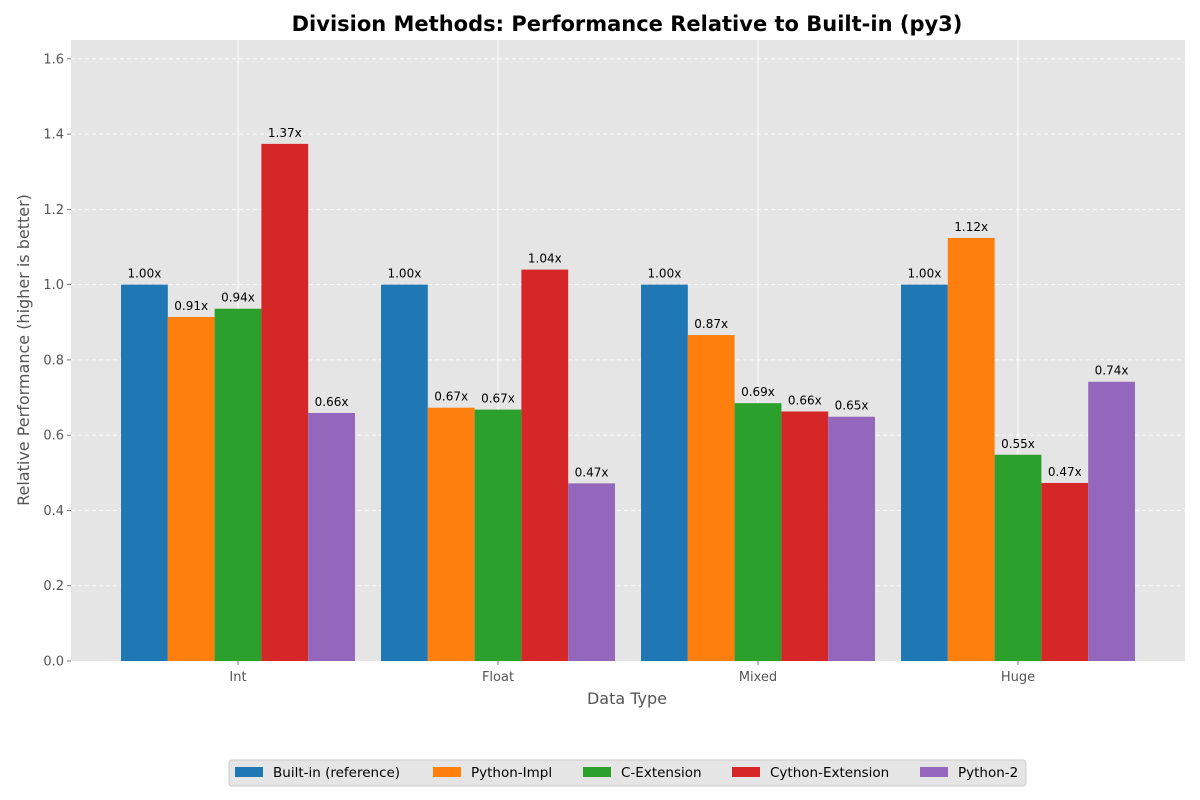 The image size is (1200, 800). Describe the element at coordinates (53, 586) in the screenshot. I see `y-tick-label: 0.2` at that location.